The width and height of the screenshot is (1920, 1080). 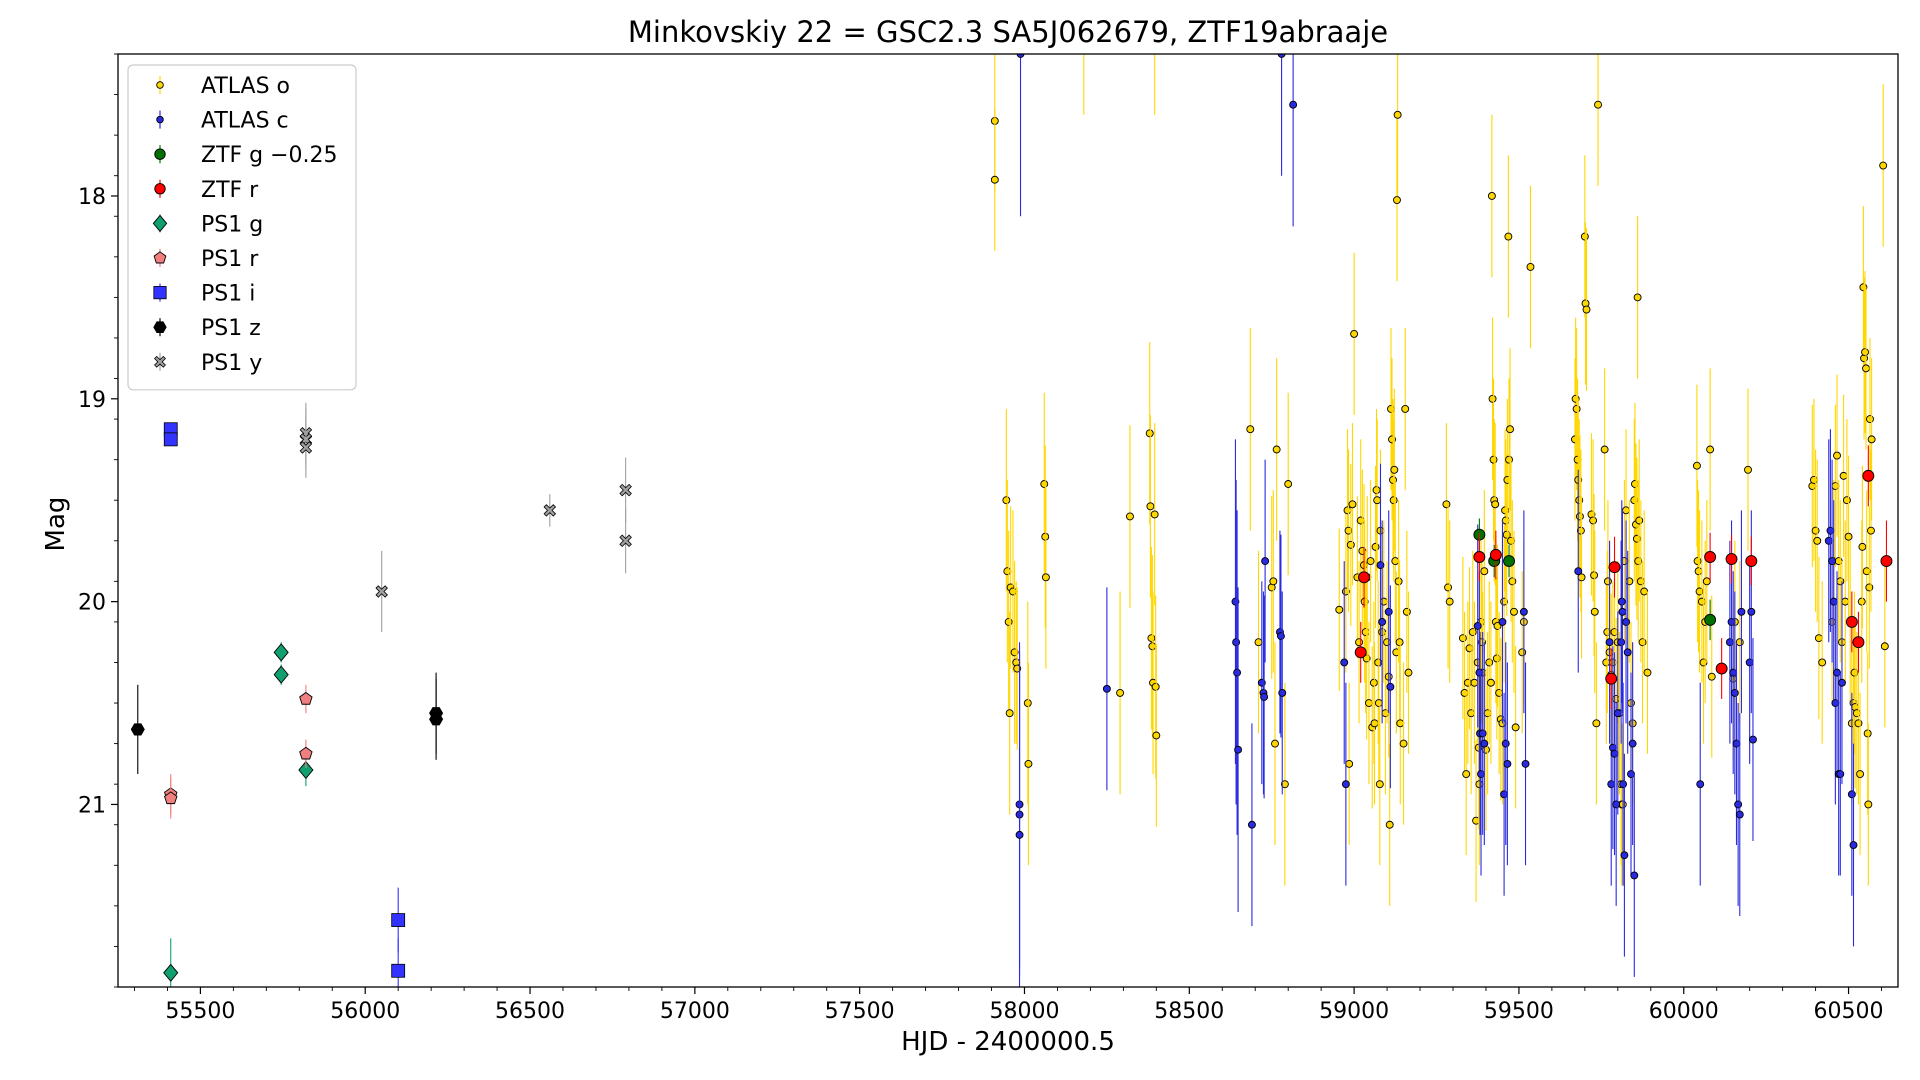 I want to click on x-tick-label: 57000, so click(x=695, y=1011).